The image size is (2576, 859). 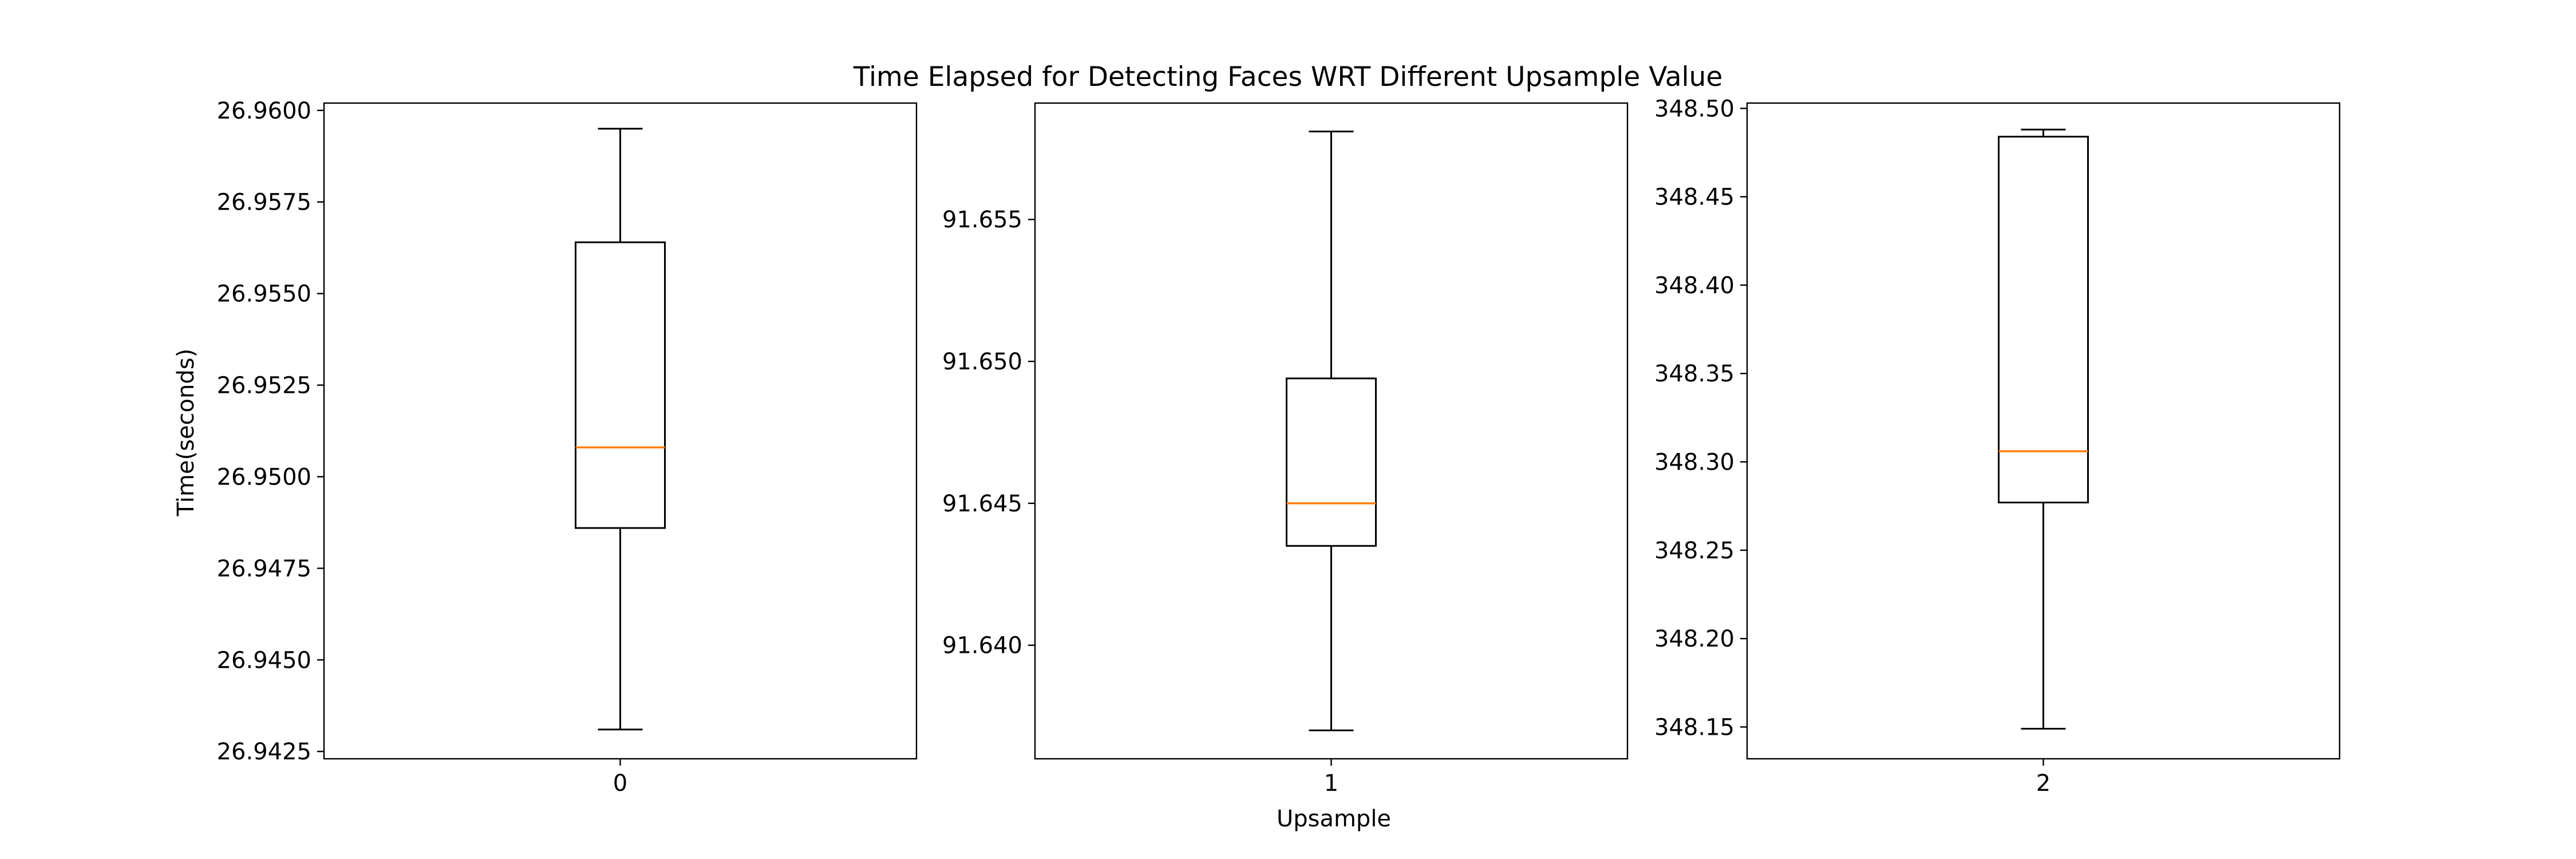 What do you see at coordinates (982, 220) in the screenshot?
I see `y-tick-label: 91.655` at bounding box center [982, 220].